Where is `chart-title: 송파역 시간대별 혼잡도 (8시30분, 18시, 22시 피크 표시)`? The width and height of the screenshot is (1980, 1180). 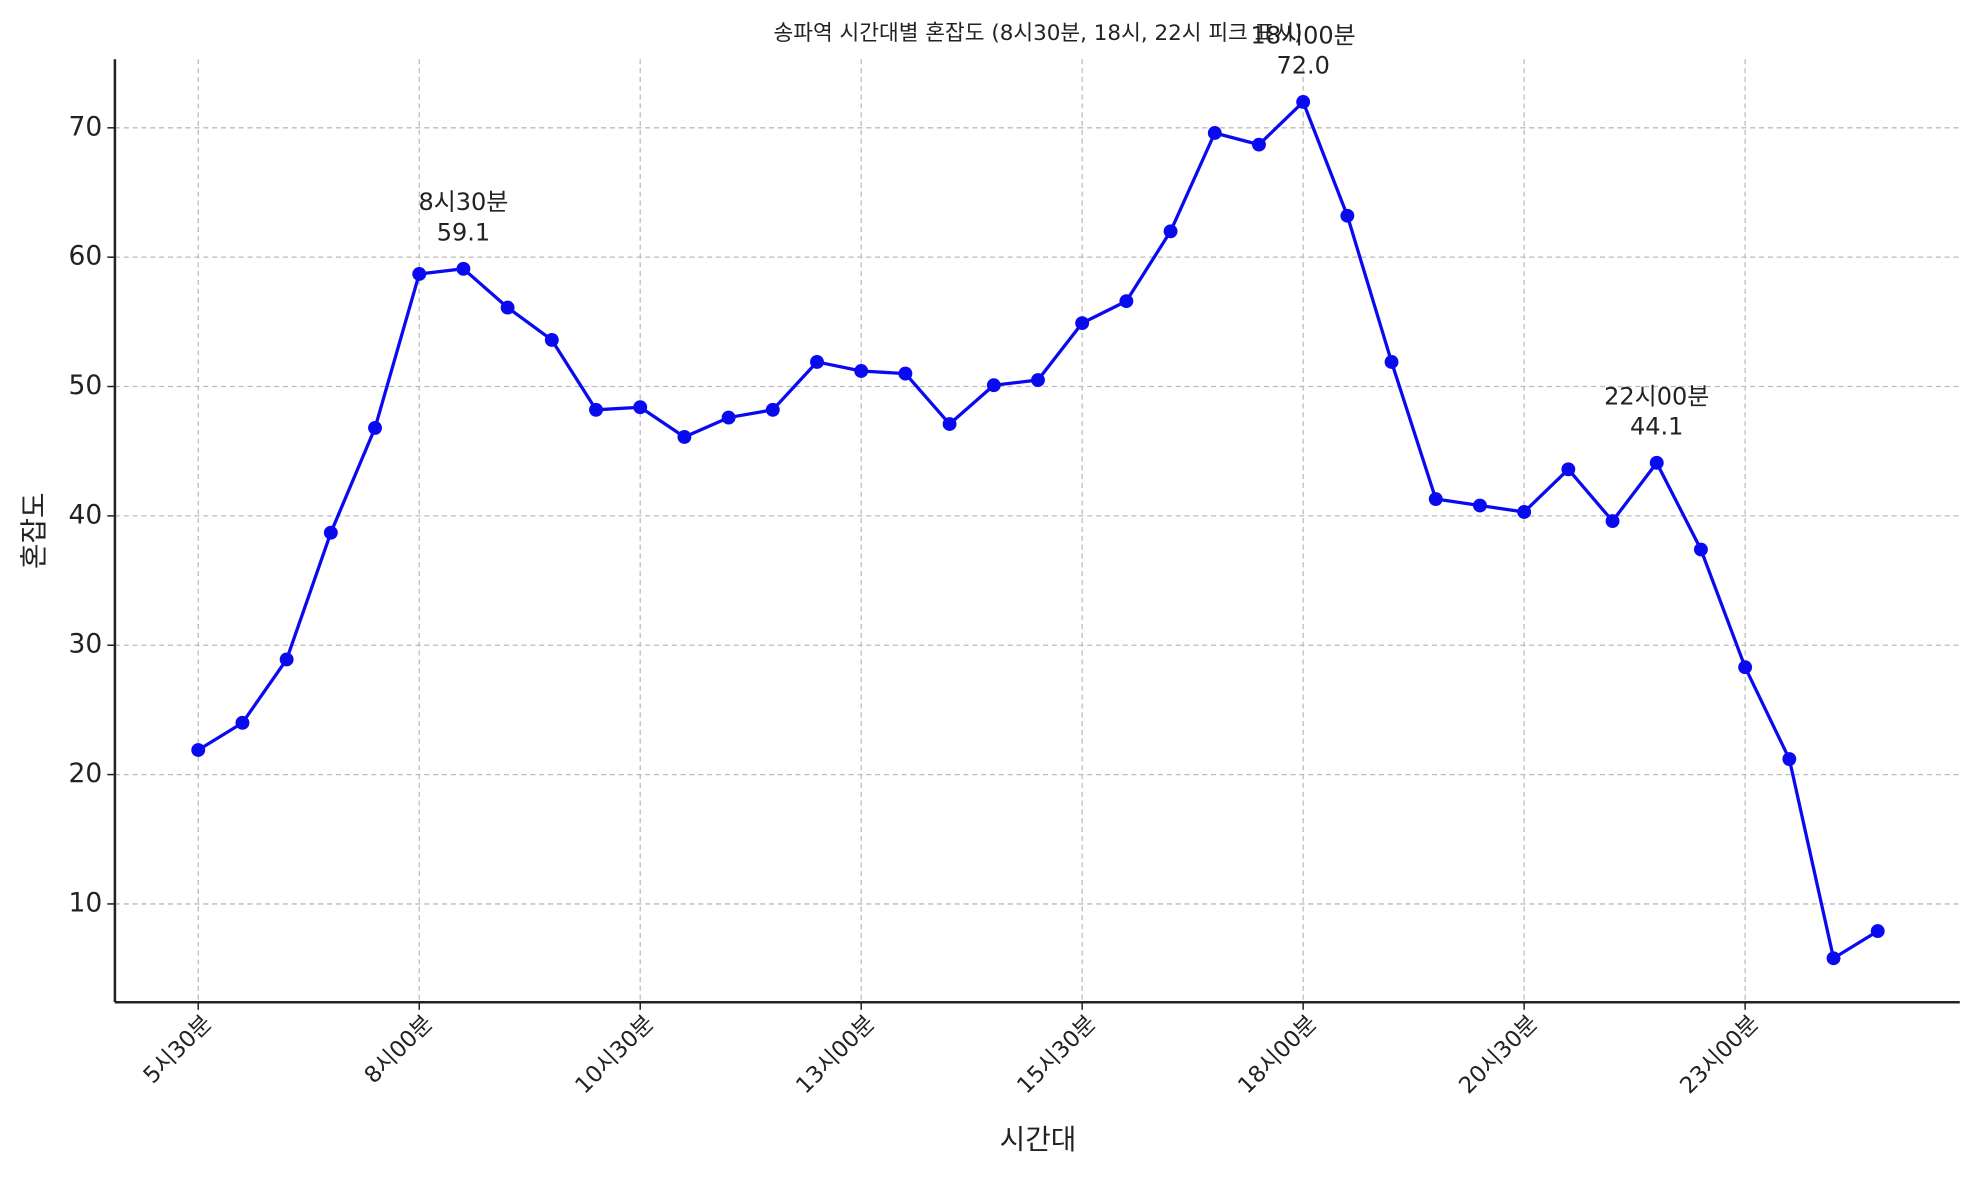
chart-title: 송파역 시간대별 혼잡도 (8시30분, 18시, 22시 피크 표시) is located at coordinates (1037, 33).